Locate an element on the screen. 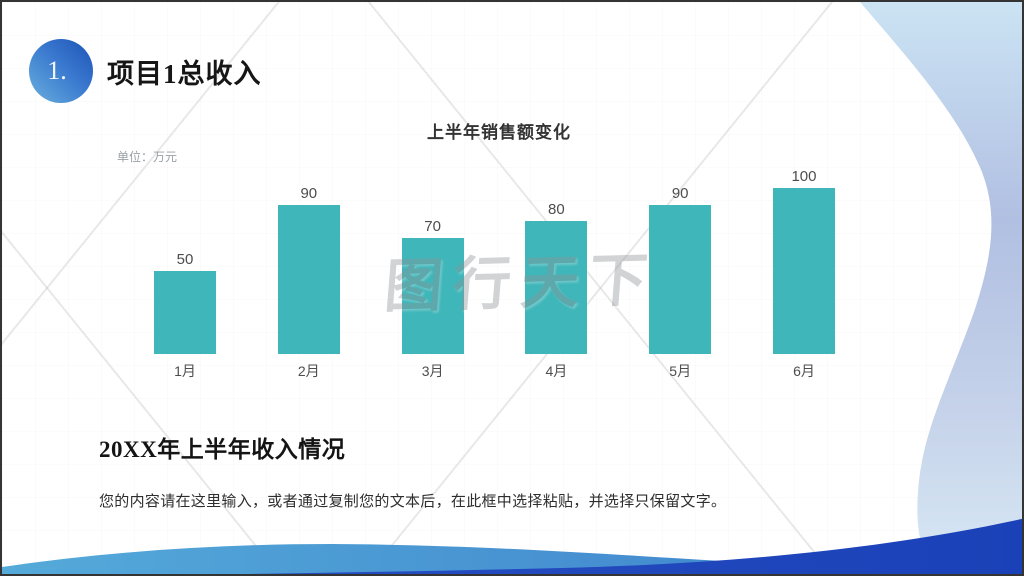 The width and height of the screenshot is (1024, 576). section-subtitle: 20XX年上半年收入情况 is located at coordinates (222, 449).